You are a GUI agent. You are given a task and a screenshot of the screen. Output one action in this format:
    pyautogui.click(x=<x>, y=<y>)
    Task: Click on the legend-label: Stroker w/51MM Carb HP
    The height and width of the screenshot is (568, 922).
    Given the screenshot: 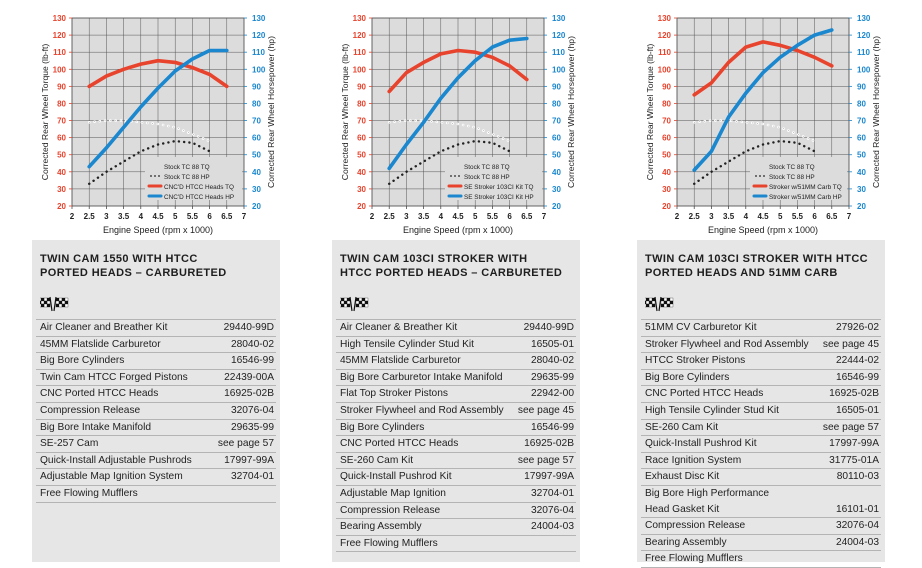 What is the action you would take?
    pyautogui.click(x=805, y=197)
    